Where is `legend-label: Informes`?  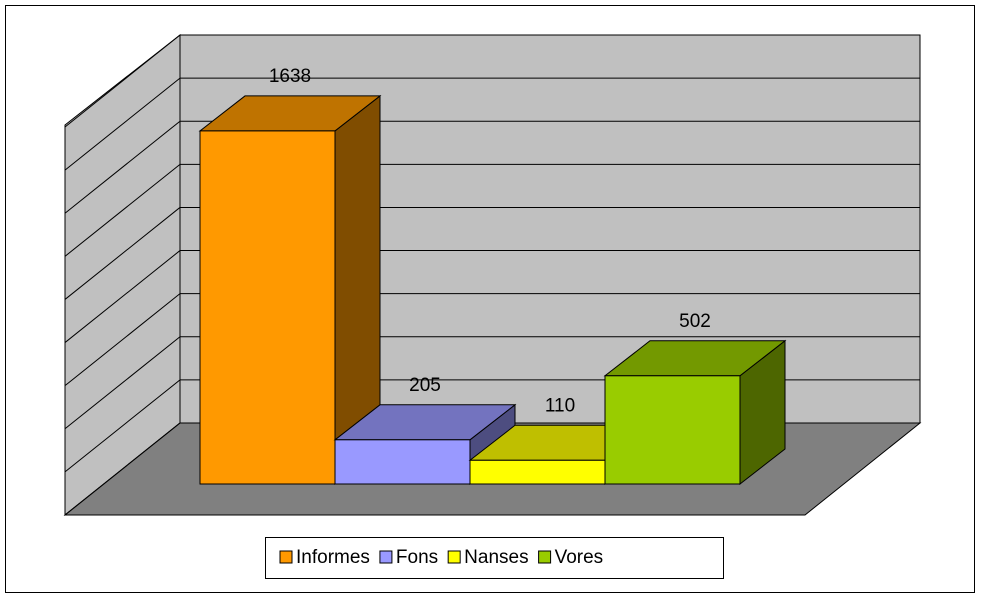 legend-label: Informes is located at coordinates (333, 557).